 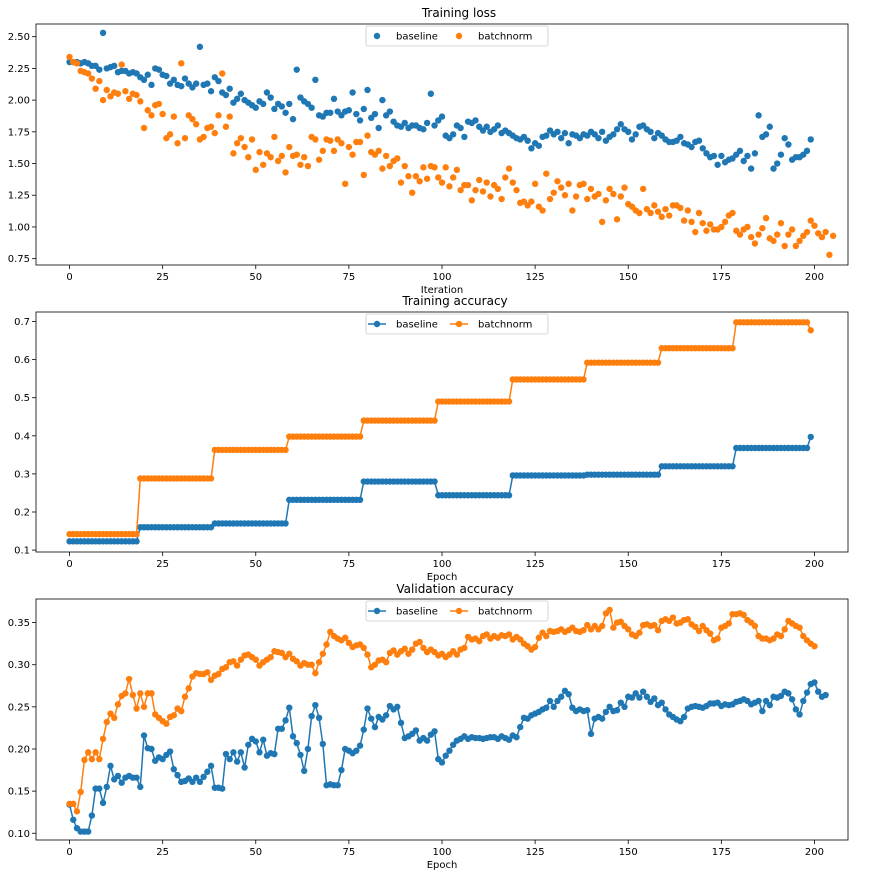 I want to click on training-loss-ytick-label: 2.00, so click(x=19, y=101).